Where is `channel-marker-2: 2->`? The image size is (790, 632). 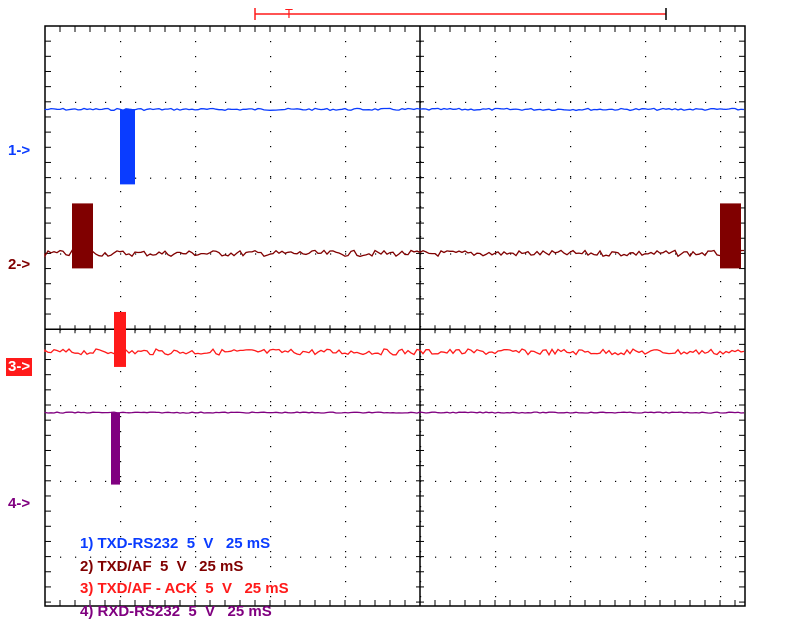
channel-marker-2: 2-> is located at coordinates (19, 264).